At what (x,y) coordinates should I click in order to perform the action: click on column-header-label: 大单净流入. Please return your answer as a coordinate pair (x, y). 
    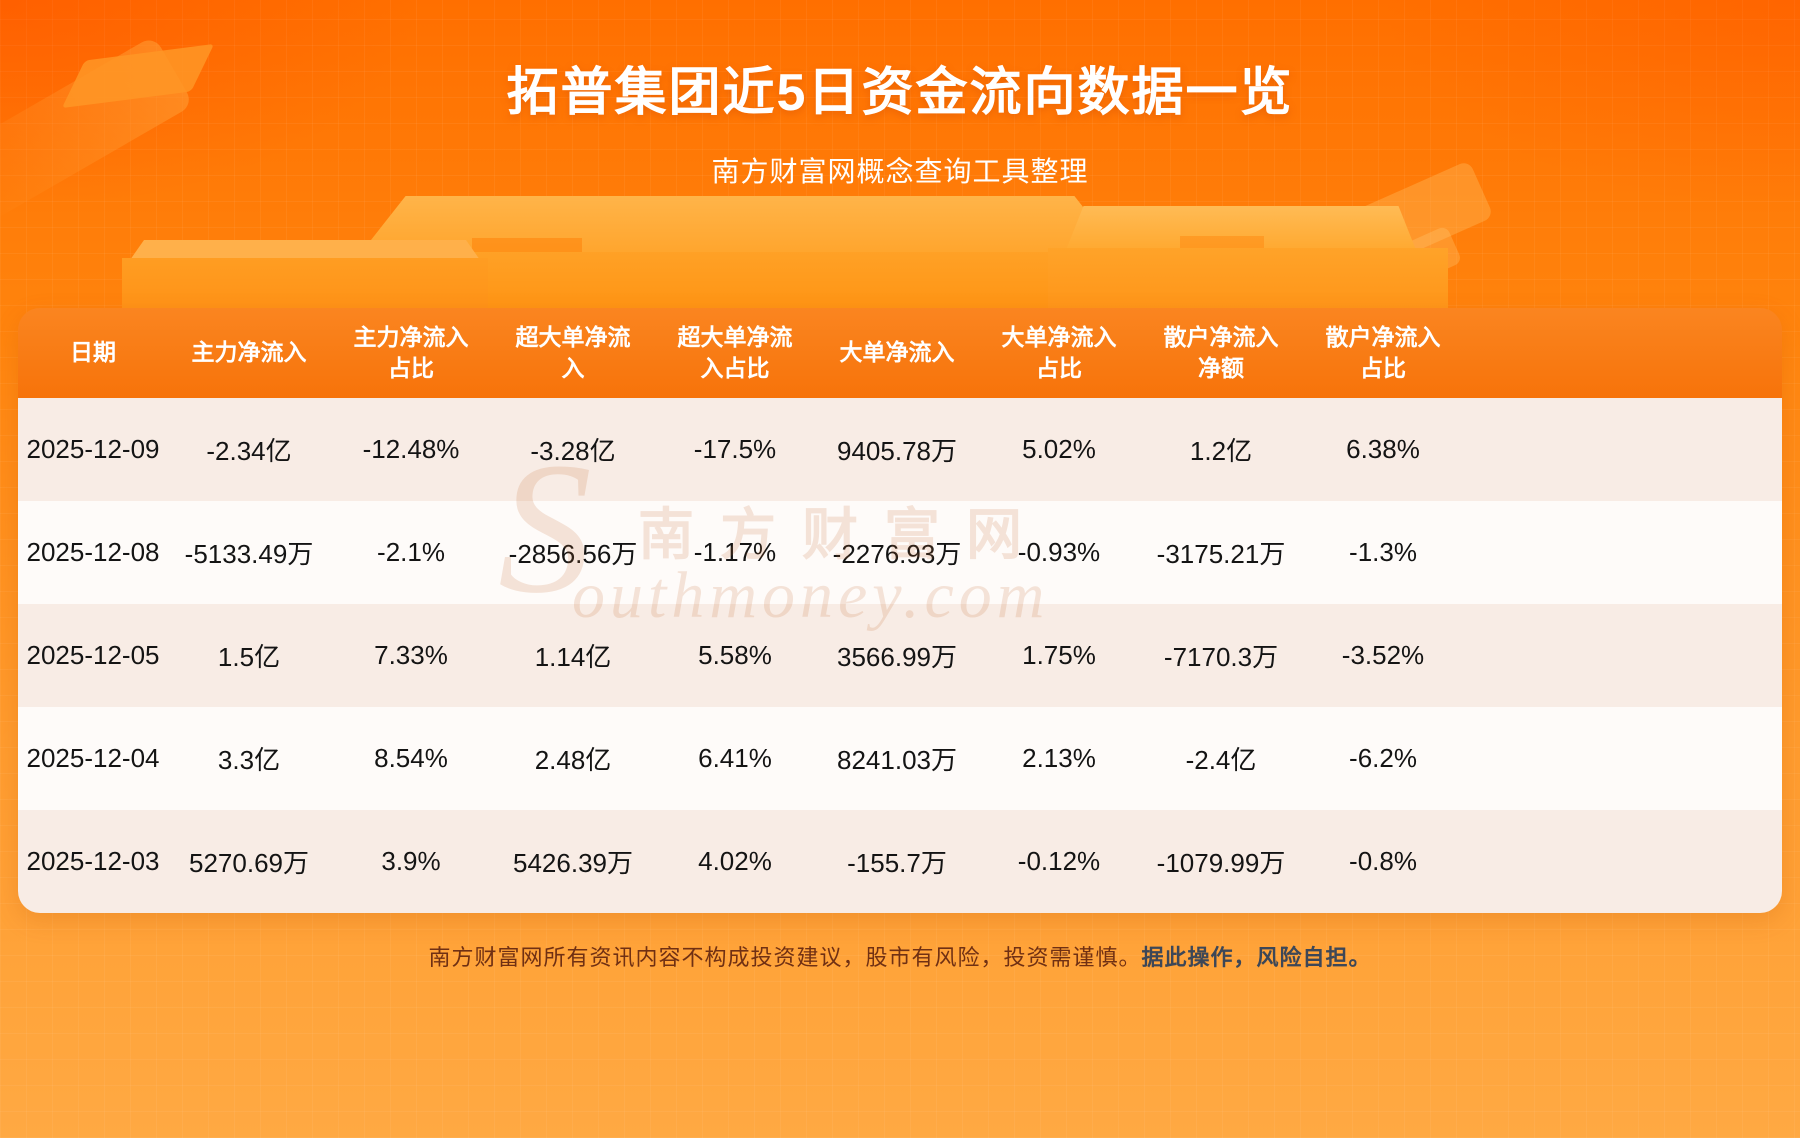
    Looking at the image, I should click on (897, 352).